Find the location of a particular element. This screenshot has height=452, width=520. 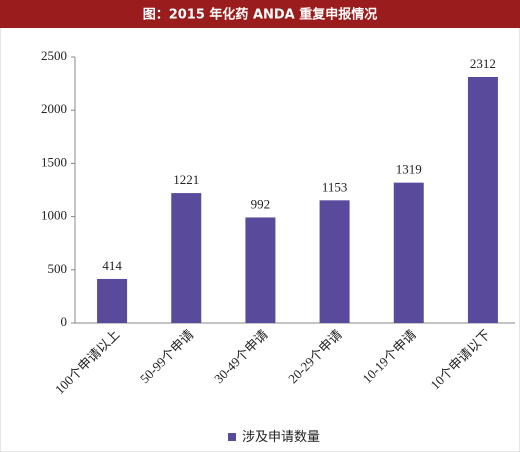

y-tick-label: 1000 is located at coordinates (54, 215).